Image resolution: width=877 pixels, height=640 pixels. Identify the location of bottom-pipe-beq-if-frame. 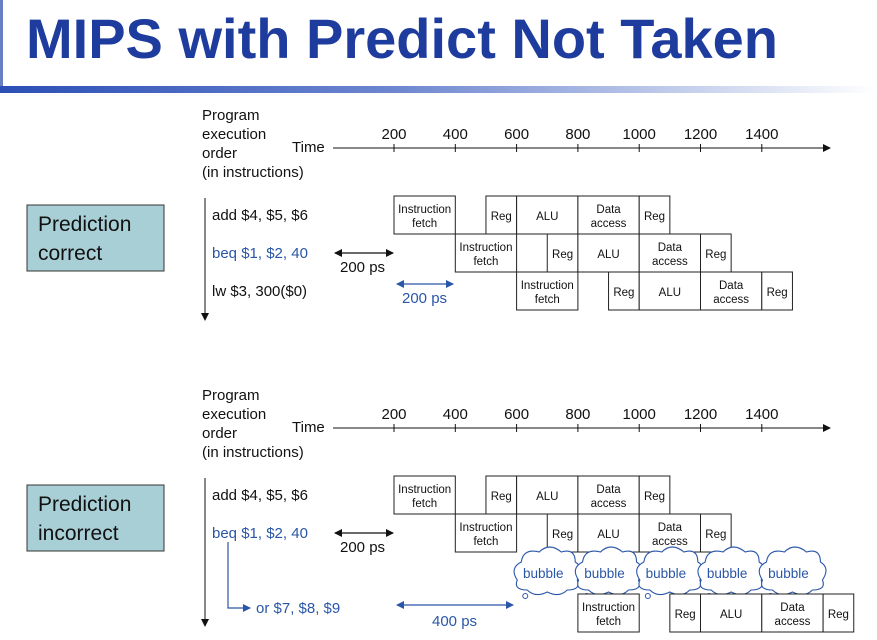
(486, 533).